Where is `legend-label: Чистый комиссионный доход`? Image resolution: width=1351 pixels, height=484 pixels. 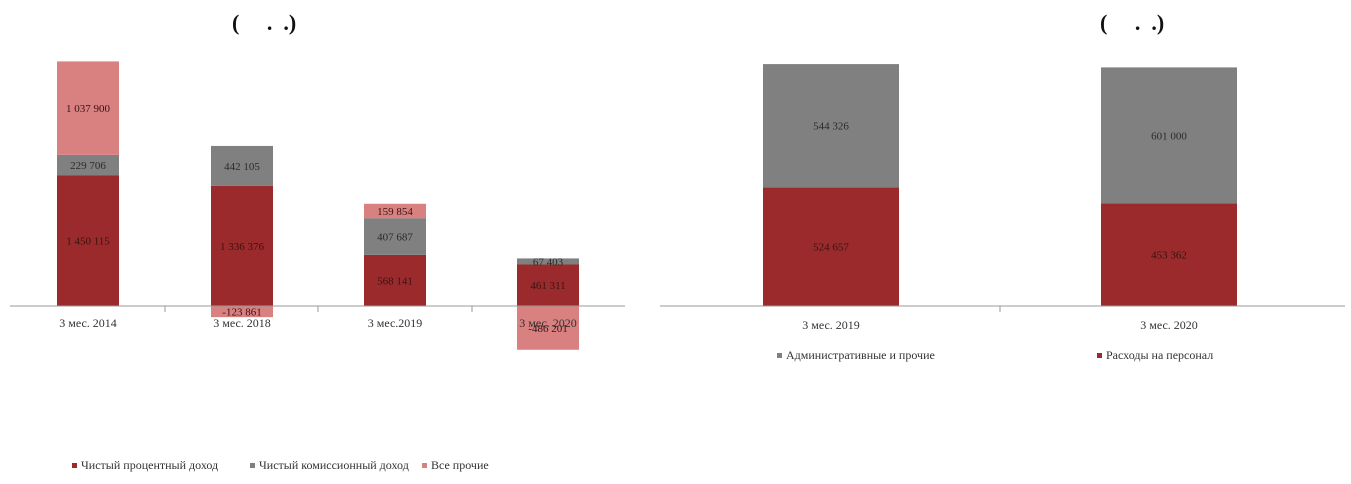 legend-label: Чистый комиссионный доход is located at coordinates (334, 465).